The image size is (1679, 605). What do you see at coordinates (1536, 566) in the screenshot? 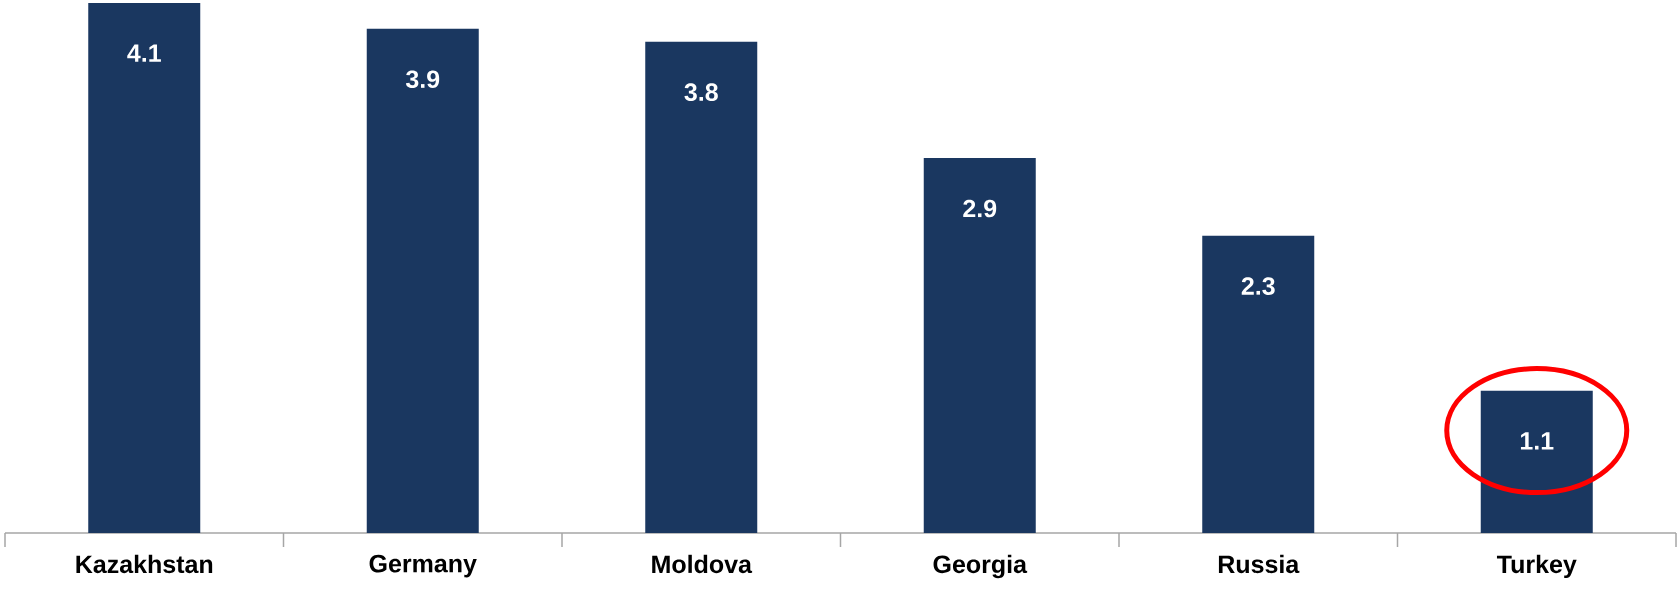
I see `x-tick-label: Turkey` at bounding box center [1536, 566].